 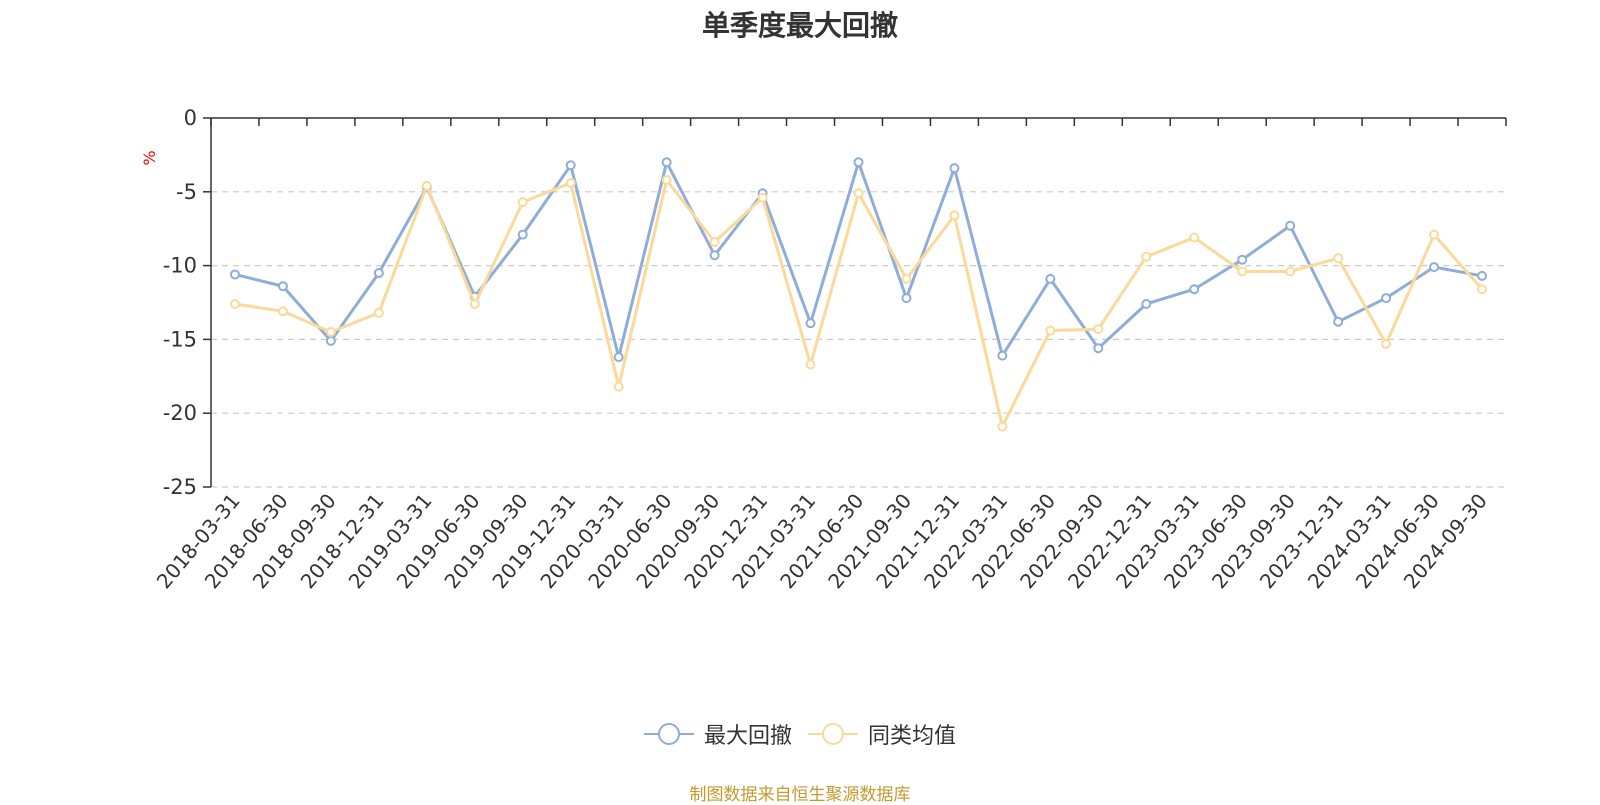 I want to click on chart-title: 单季度最大回撤, so click(x=799, y=25).